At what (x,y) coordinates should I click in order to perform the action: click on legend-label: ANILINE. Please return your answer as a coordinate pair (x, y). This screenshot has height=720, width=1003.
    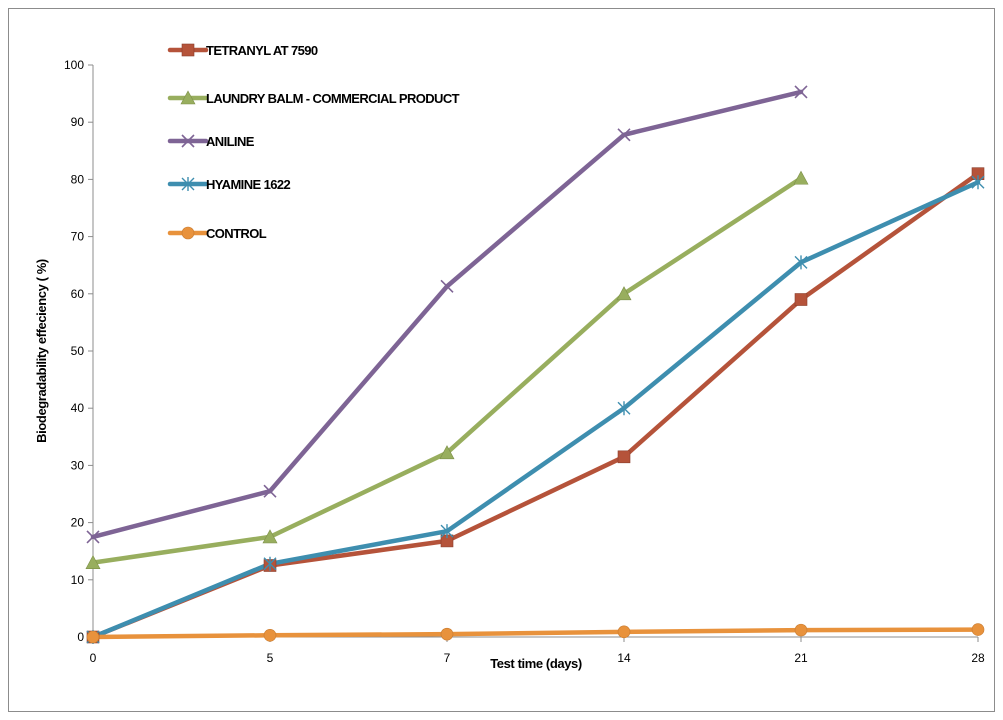
    Looking at the image, I should click on (230, 141).